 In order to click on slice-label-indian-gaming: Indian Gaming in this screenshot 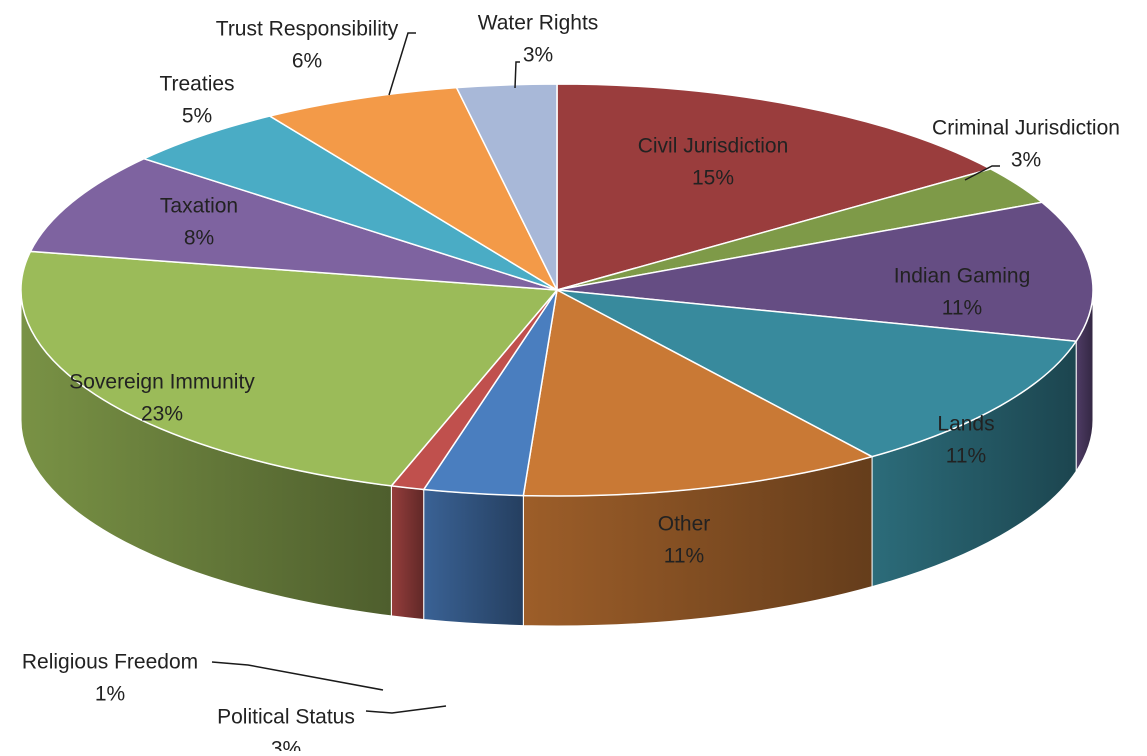, I will do `click(962, 276)`.